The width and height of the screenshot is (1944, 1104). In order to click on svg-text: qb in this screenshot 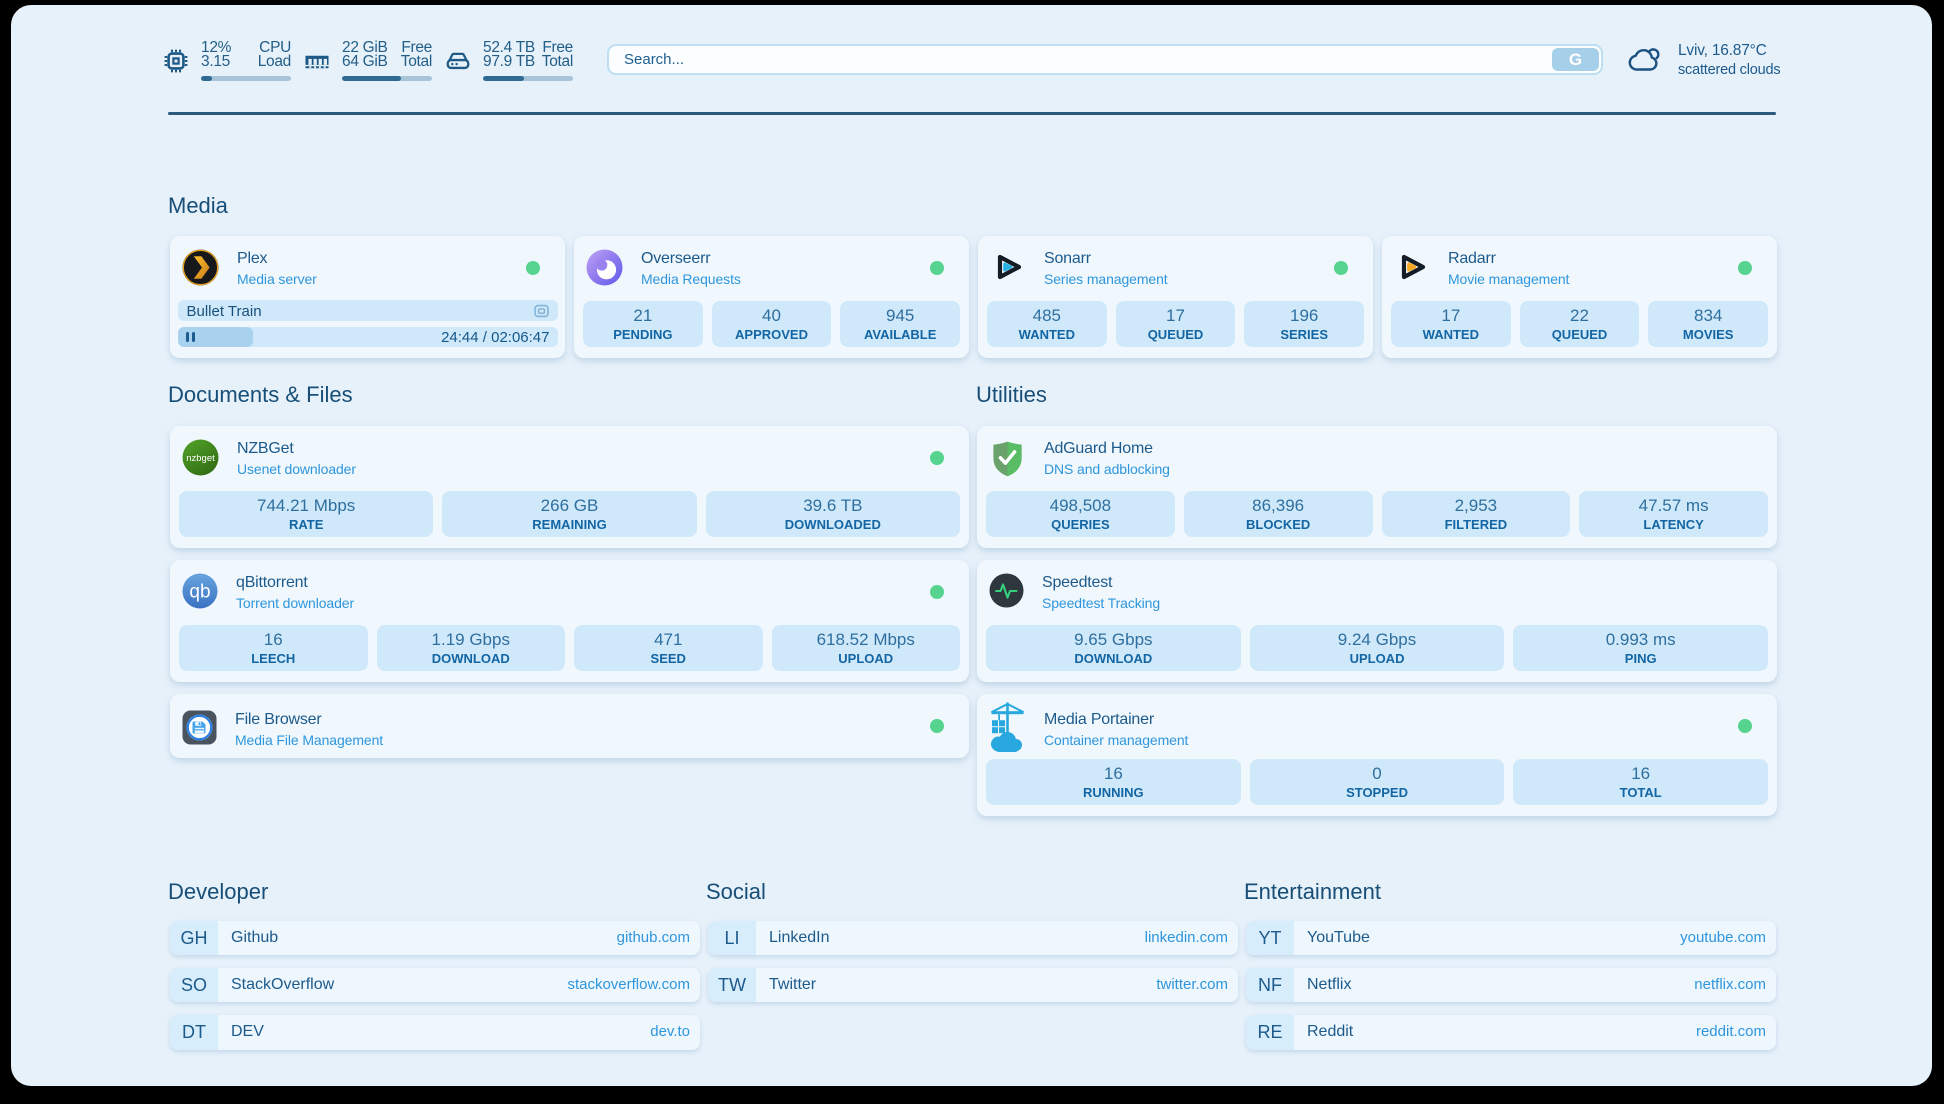, I will do `click(199, 592)`.